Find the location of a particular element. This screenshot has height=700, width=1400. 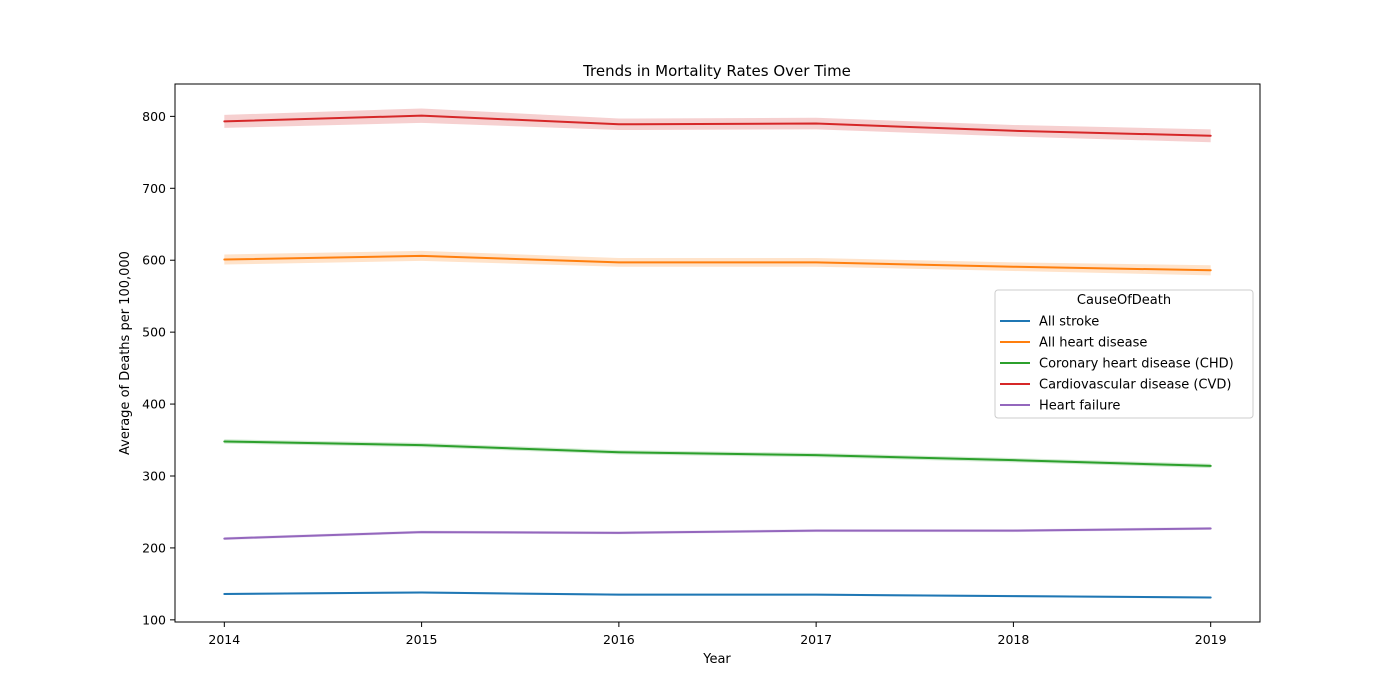

legend-label: All stroke is located at coordinates (1069, 322).